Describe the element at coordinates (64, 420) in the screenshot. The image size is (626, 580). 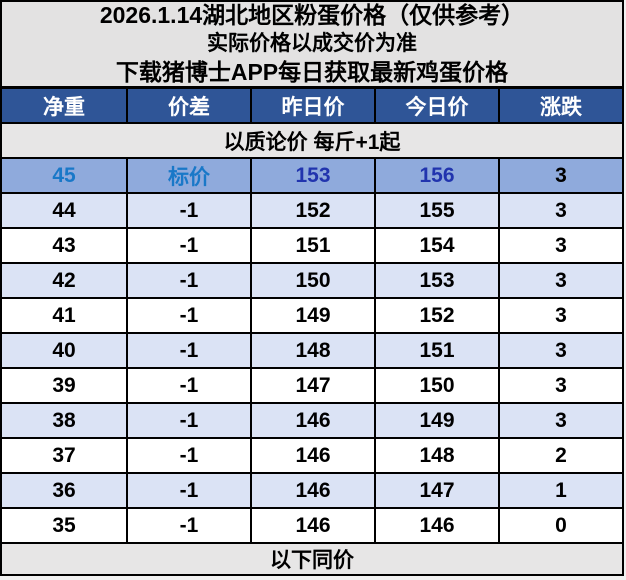
I see `table-cell: 38` at that location.